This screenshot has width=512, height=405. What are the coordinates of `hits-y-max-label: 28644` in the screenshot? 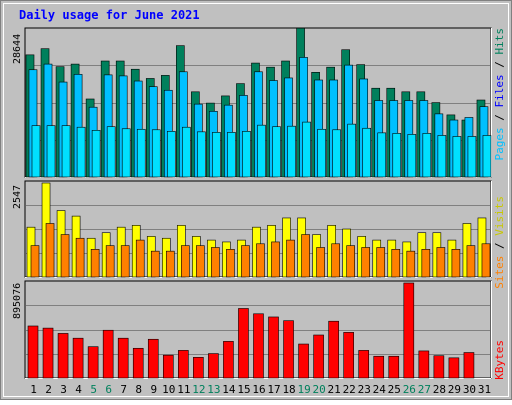 It's located at (17, 49).